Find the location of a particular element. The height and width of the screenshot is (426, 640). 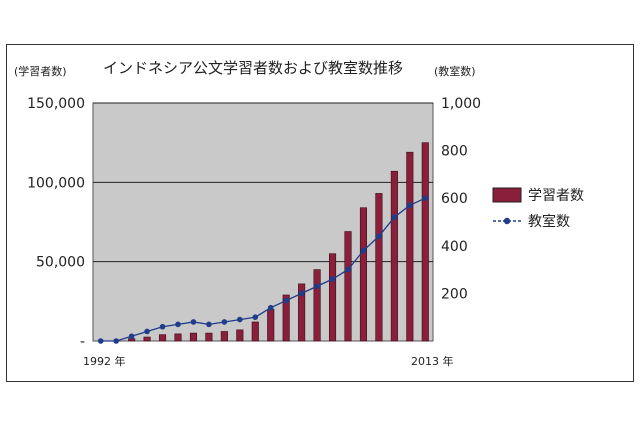

right-axis-label: (教室数) is located at coordinates (455, 71).